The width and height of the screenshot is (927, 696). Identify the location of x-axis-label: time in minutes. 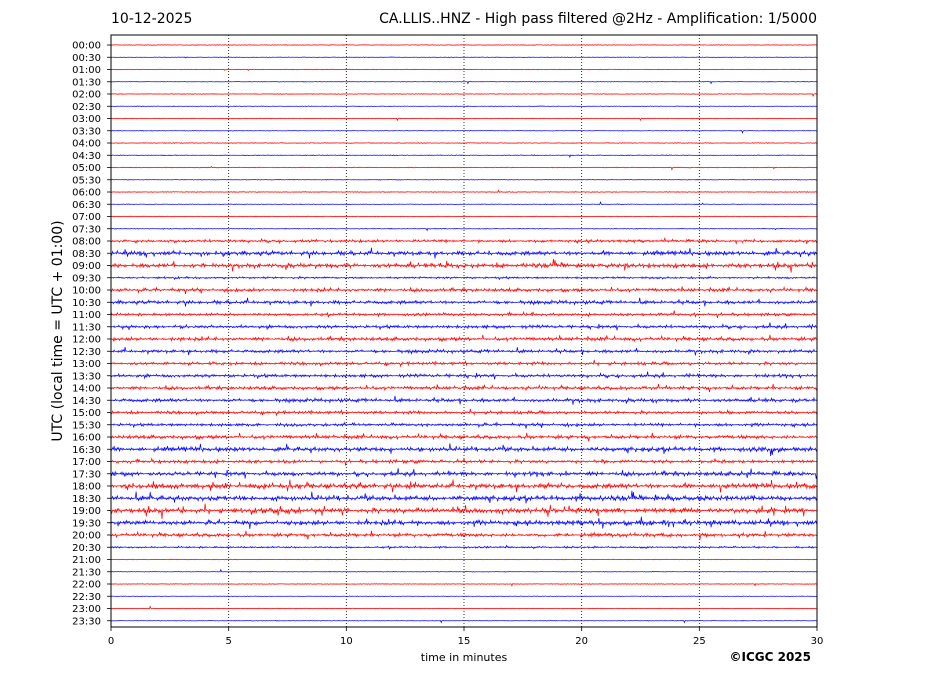
(464, 657).